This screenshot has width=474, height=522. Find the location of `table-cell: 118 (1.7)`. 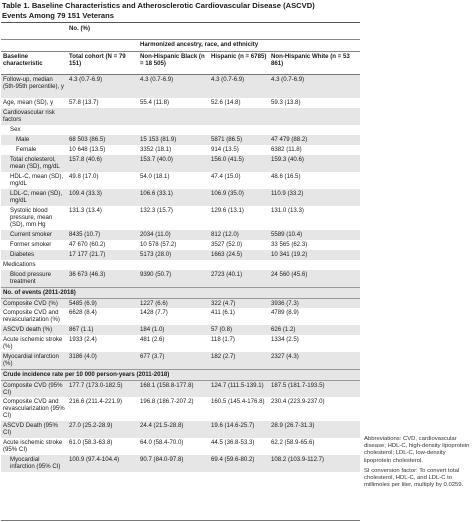

table-cell: 118 (1.7) is located at coordinates (239, 343).